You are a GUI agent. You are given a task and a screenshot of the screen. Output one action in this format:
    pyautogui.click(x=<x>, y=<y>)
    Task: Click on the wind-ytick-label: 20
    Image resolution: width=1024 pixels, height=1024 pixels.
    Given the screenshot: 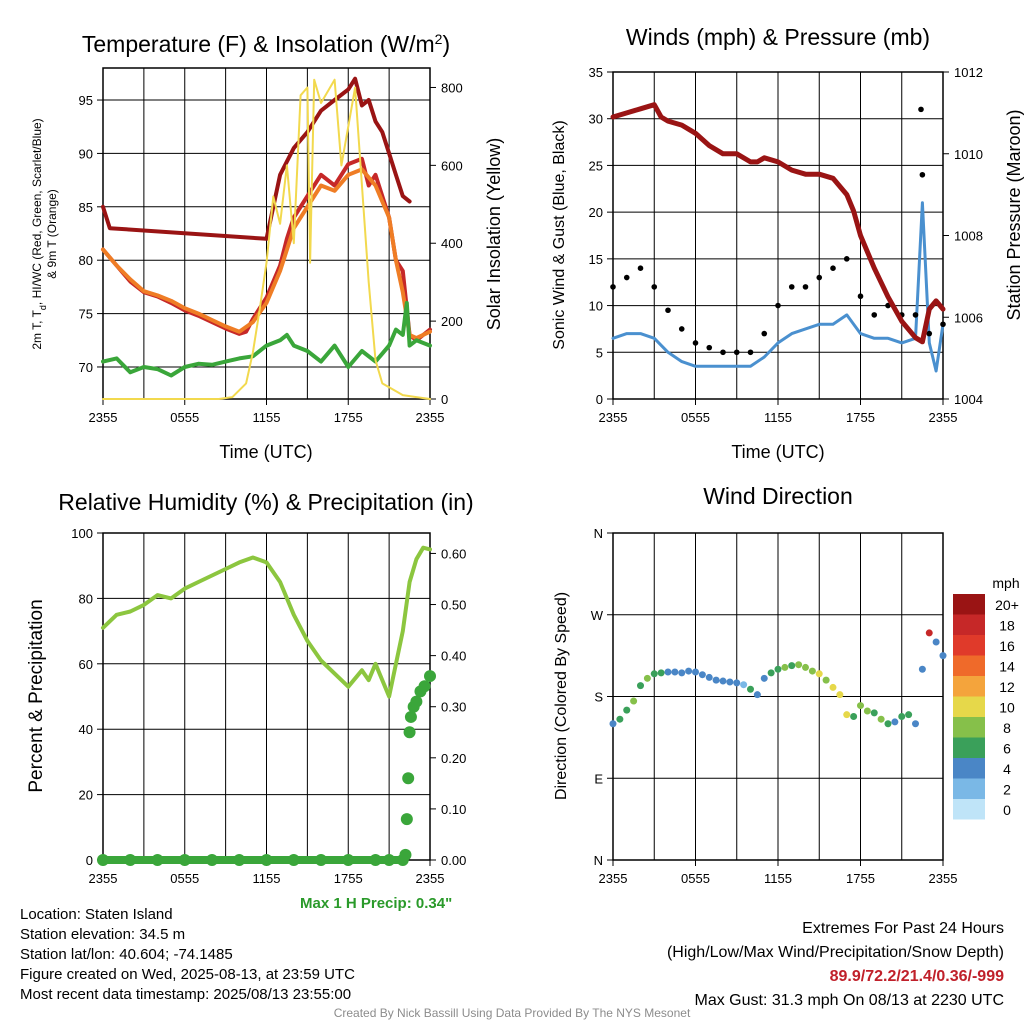 What is the action you would take?
    pyautogui.click(x=596, y=212)
    